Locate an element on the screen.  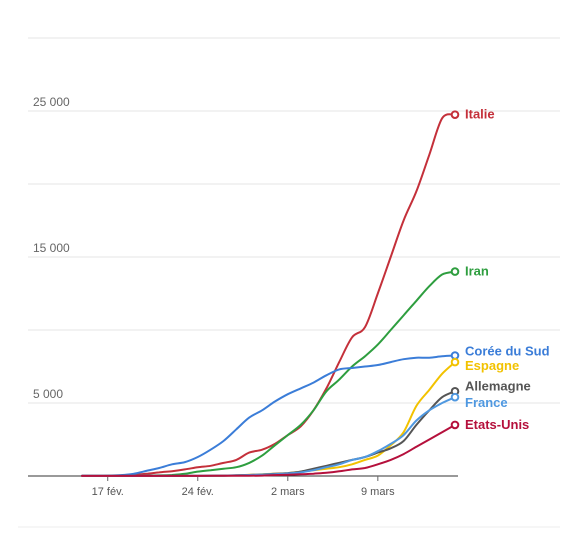
series-line-espagne is located at coordinates (268, 419).